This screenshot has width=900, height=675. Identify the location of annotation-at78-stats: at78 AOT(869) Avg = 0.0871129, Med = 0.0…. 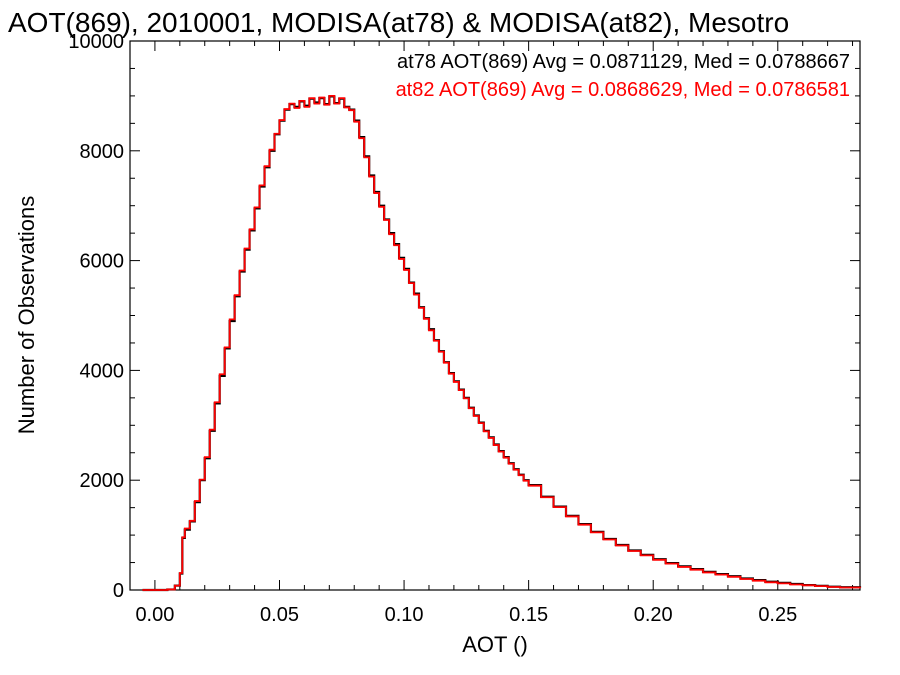
(623, 62).